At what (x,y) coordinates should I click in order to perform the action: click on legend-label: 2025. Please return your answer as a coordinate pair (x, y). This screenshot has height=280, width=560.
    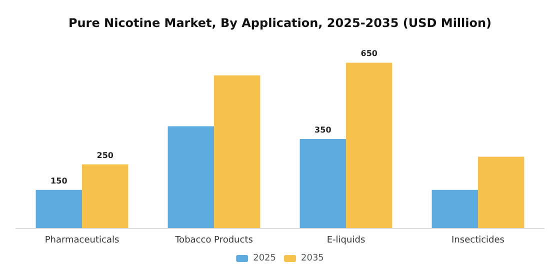
    Looking at the image, I should click on (264, 259).